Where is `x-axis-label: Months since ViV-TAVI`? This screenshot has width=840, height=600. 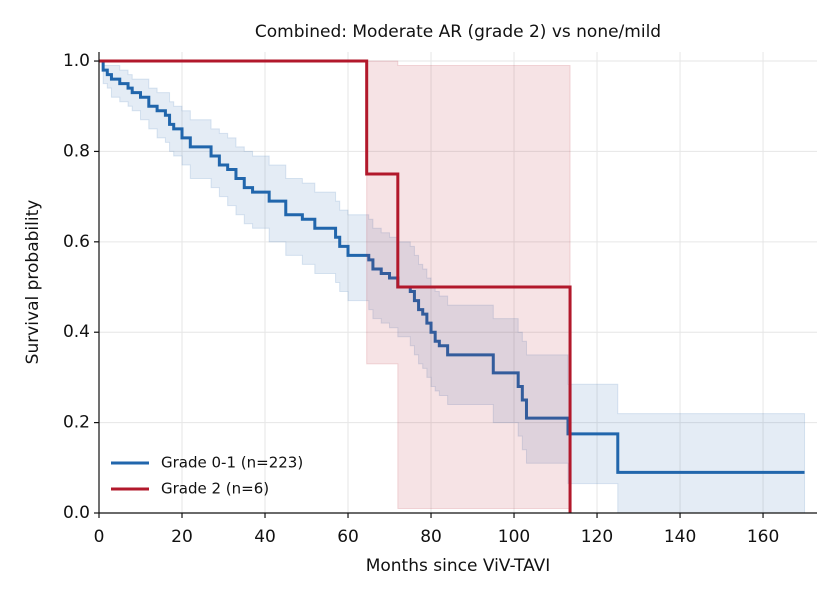 x-axis-label: Months since ViV-TAVI is located at coordinates (458, 566).